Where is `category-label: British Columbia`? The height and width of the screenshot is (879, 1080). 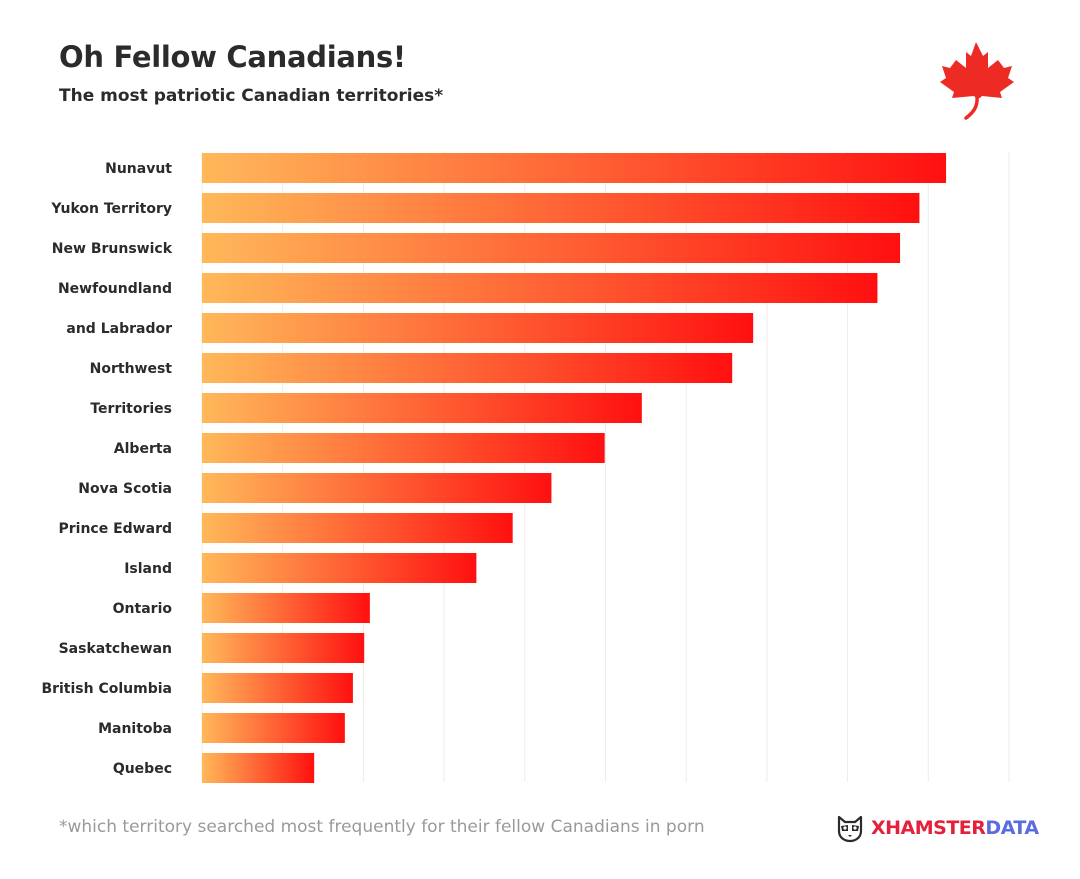 category-label: British Columbia is located at coordinates (106, 689).